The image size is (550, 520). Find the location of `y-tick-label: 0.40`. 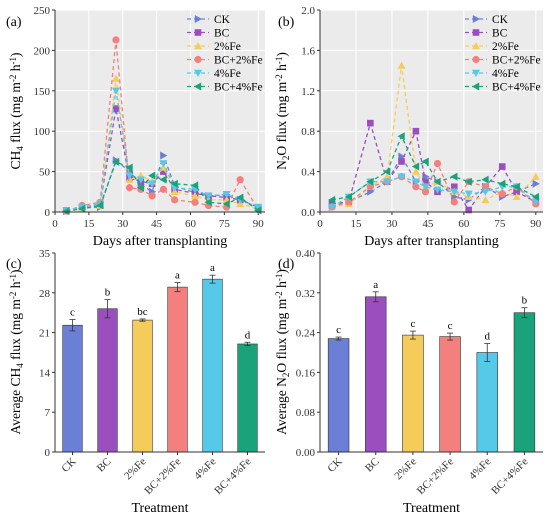

y-tick-label: 0.40 is located at coordinates (306, 254).